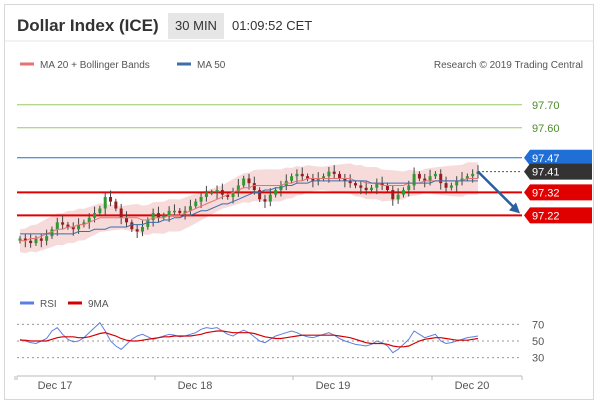 The width and height of the screenshot is (600, 406). Describe the element at coordinates (546, 106) in the screenshot. I see `level-label-97.70: 97.70` at that location.